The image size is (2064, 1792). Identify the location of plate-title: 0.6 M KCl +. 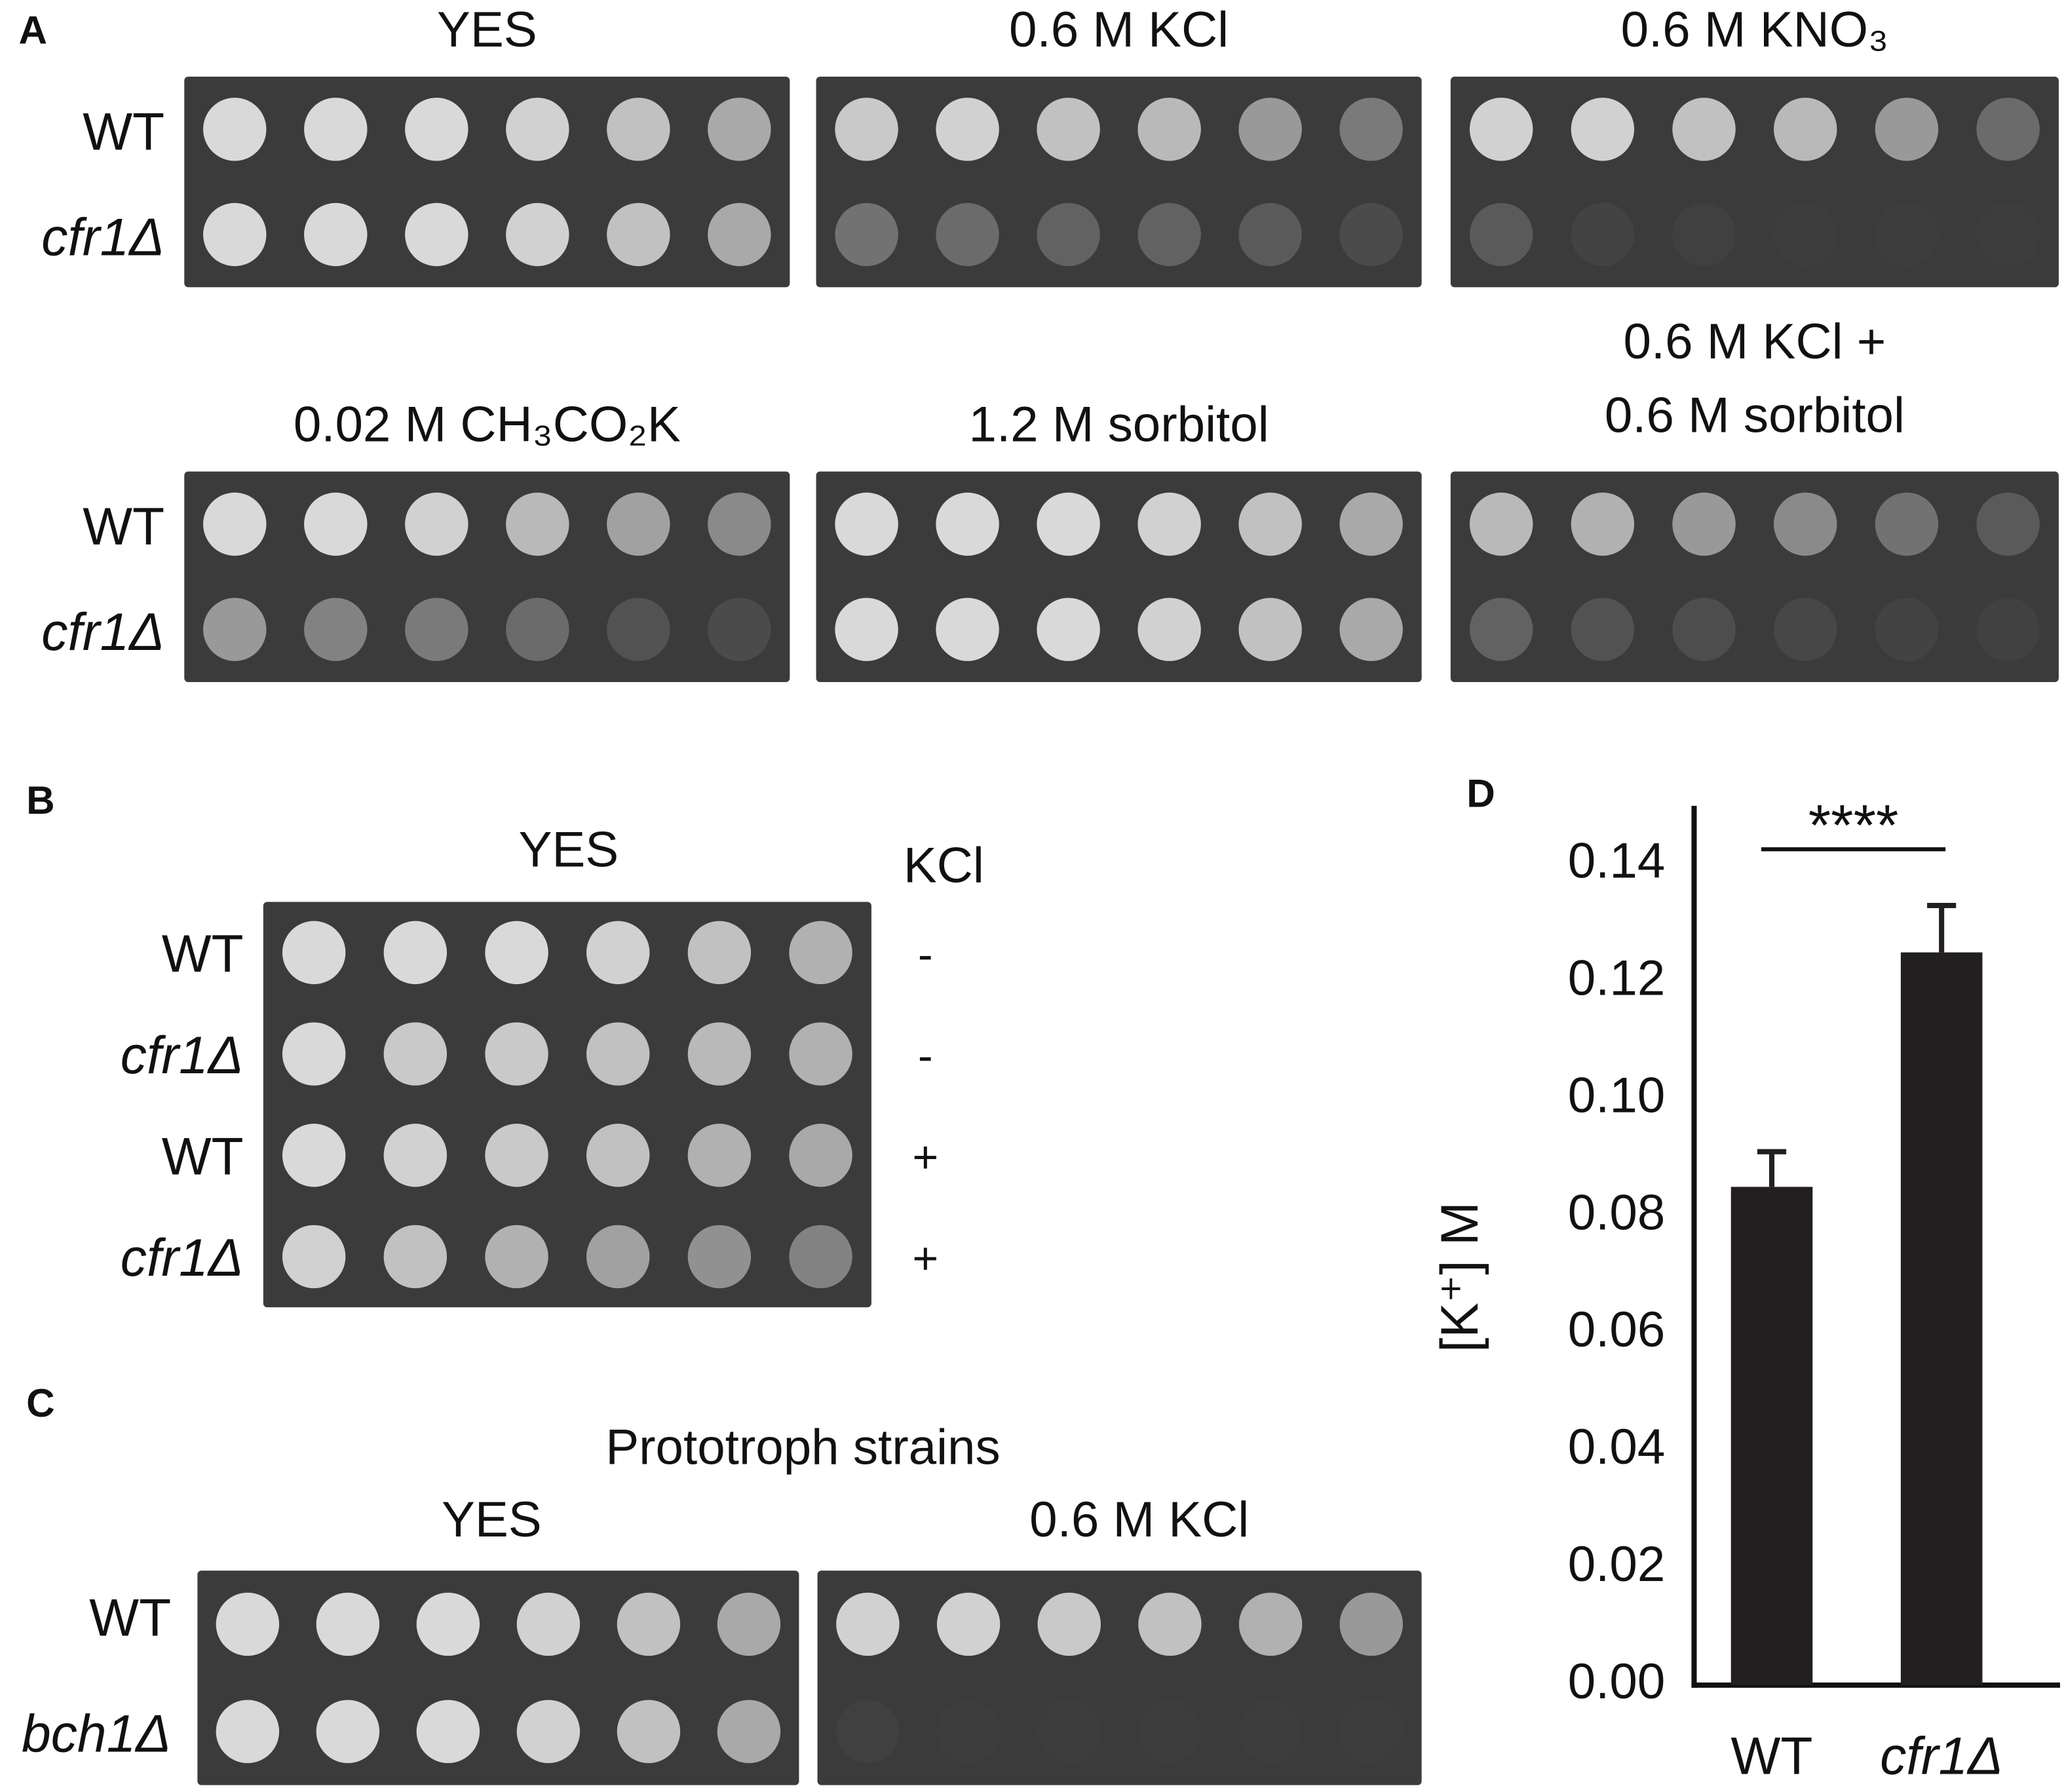
(1754, 342).